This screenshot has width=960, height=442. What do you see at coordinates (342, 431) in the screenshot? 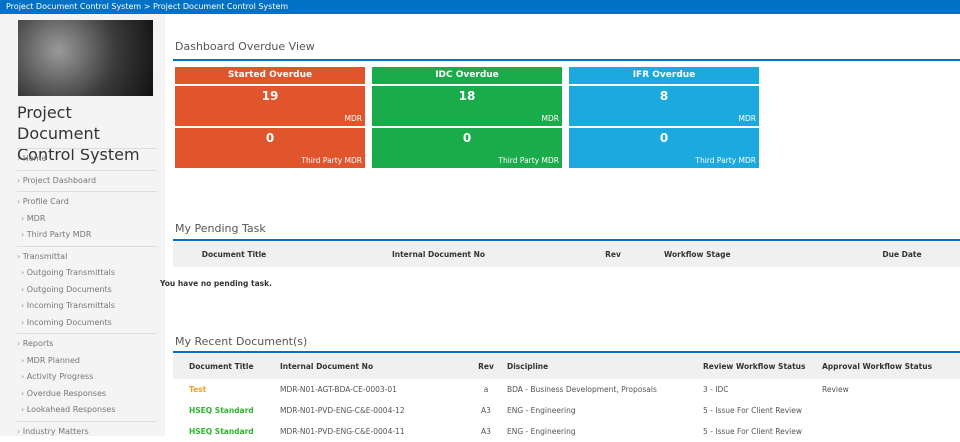
I see `table-cell: MDR-N01-PVD-ENG-C&E-0004-11` at bounding box center [342, 431].